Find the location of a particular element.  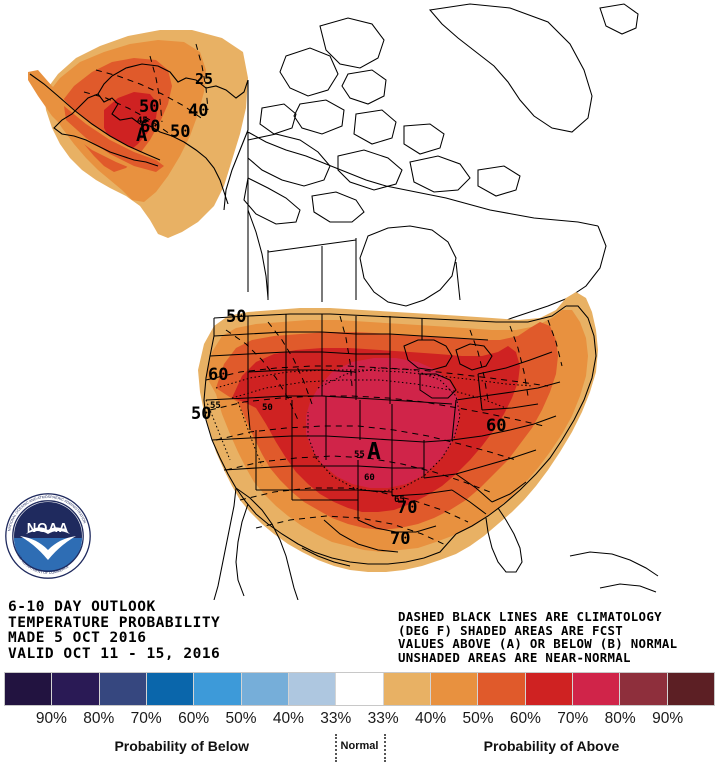

notes-line-4: UNSHADED AREAS ARE NEAR-NORMAL is located at coordinates (514, 657).